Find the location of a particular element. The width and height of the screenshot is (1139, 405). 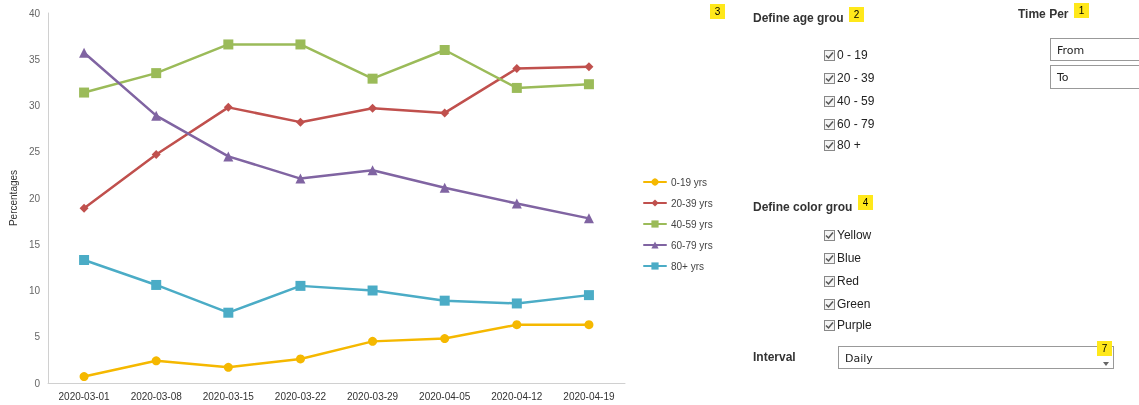

y-tick-label: 40 is located at coordinates (34, 13).